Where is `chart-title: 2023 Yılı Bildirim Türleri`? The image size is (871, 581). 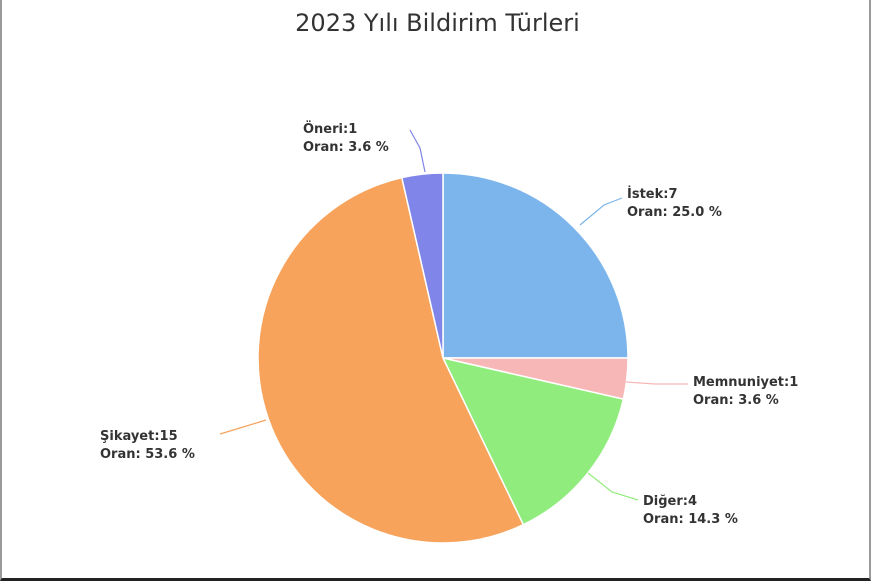 chart-title: 2023 Yılı Bildirim Türleri is located at coordinates (437, 23).